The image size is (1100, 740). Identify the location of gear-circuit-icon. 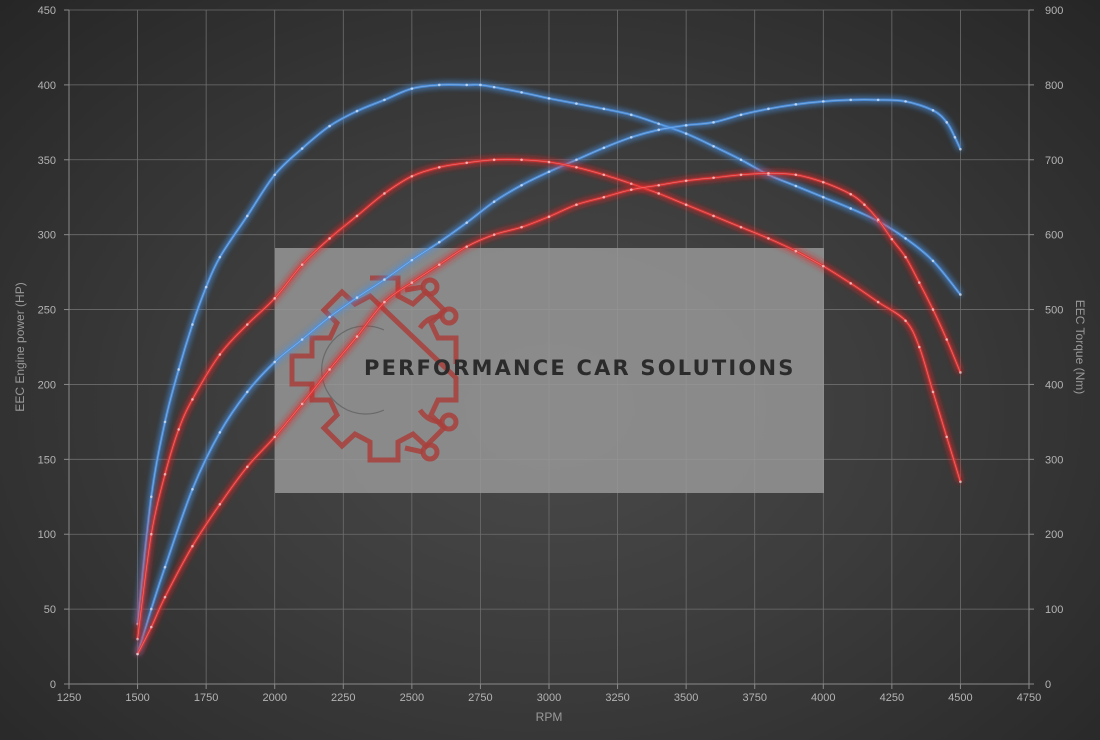
(374, 369).